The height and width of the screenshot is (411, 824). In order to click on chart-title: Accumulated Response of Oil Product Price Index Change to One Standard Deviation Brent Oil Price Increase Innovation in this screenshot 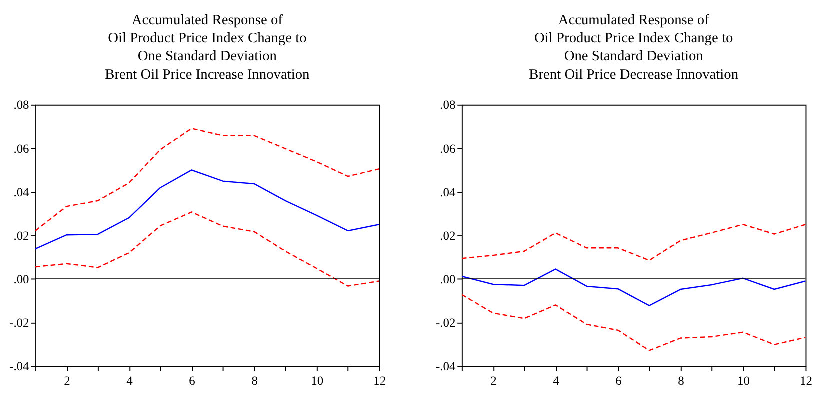, I will do `click(207, 47)`.